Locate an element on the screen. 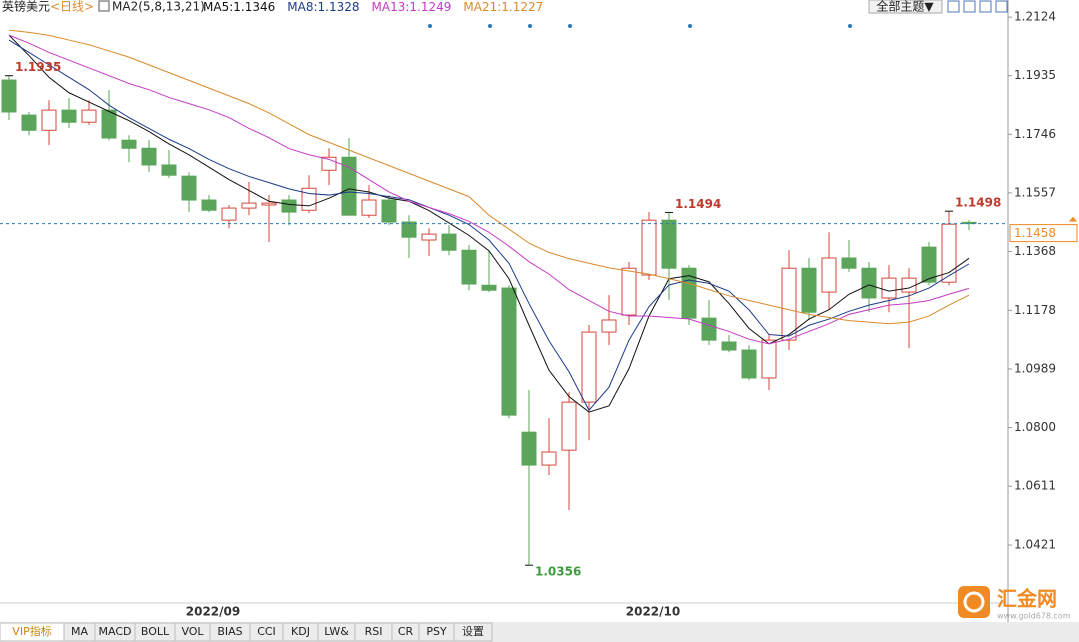 Image resolution: width=1079 pixels, height=642 pixels. last-price-arrow is located at coordinates (1073, 219).